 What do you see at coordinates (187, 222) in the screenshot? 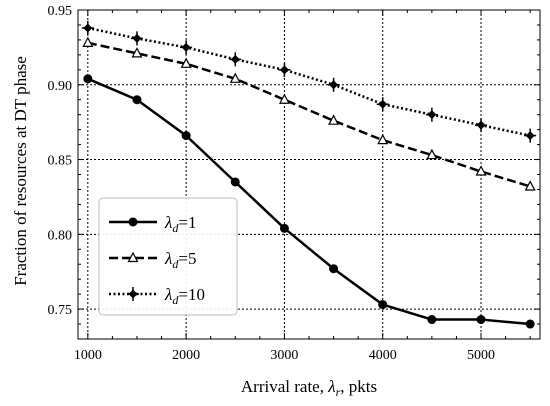
I see `legend-value: =1` at bounding box center [187, 222].